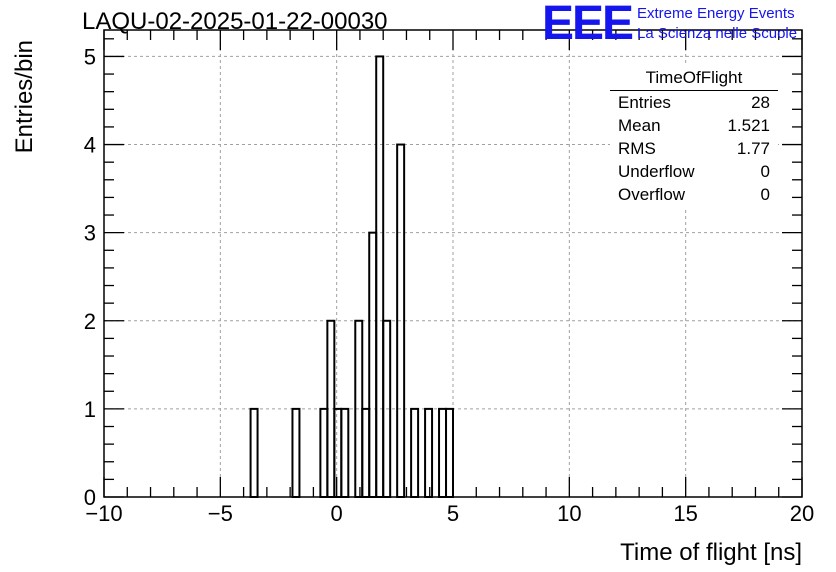 The width and height of the screenshot is (836, 572). Describe the element at coordinates (644, 102) in the screenshot. I see `stats-label: Entries` at that location.